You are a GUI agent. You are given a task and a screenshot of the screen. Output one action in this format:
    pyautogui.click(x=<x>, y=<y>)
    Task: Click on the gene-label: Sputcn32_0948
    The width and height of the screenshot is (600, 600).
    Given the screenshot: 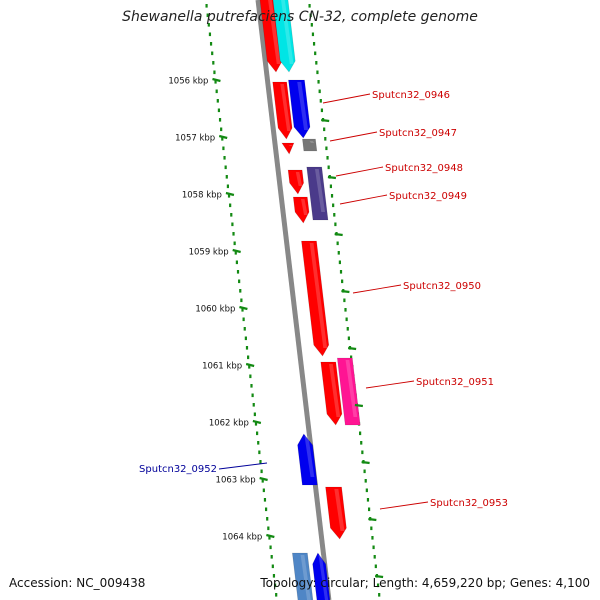 What is the action you would take?
    pyautogui.click(x=424, y=168)
    